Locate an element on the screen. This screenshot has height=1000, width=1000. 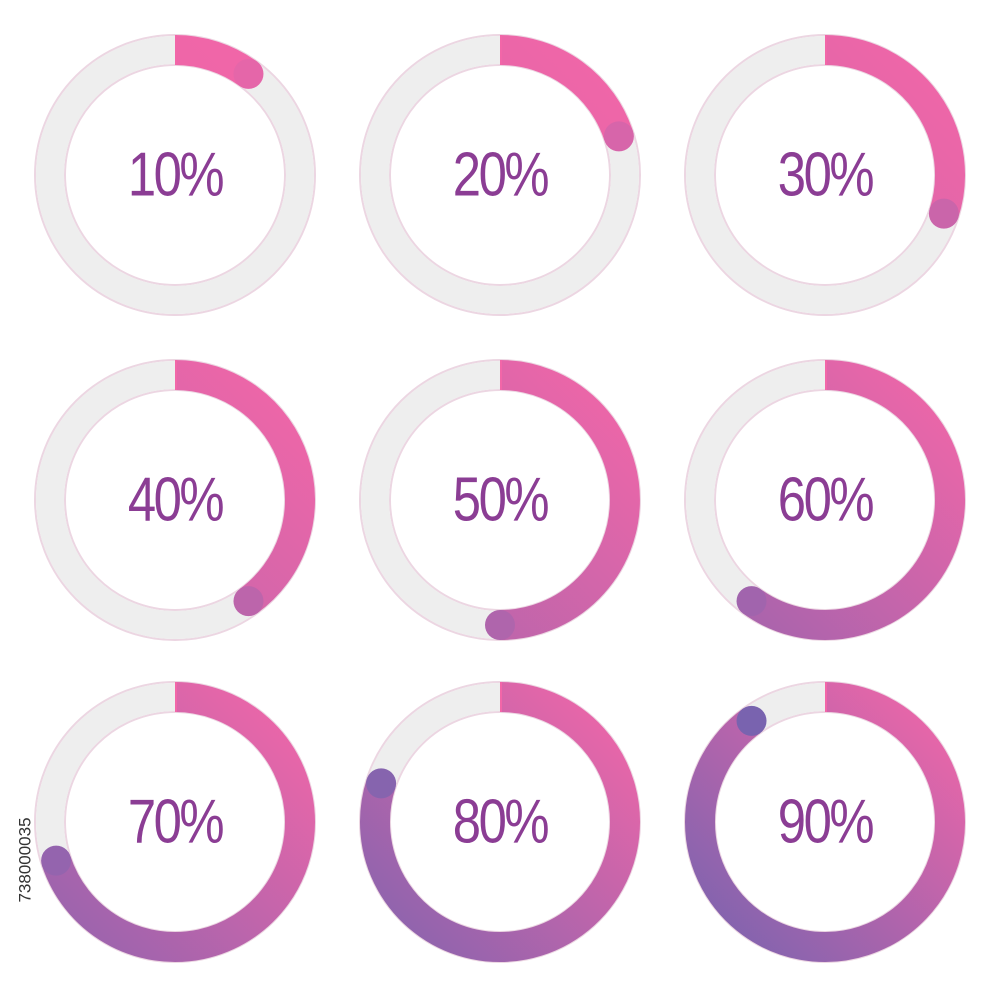
value-label: 70% is located at coordinates (176, 822).